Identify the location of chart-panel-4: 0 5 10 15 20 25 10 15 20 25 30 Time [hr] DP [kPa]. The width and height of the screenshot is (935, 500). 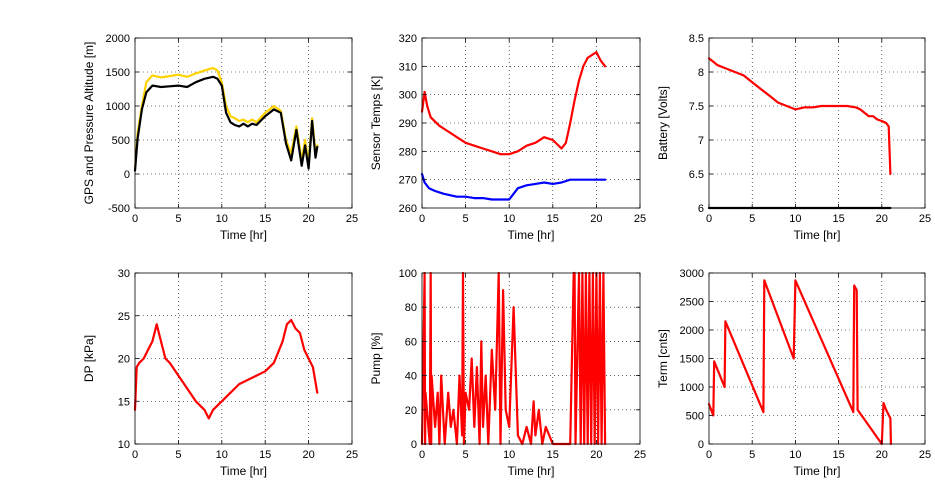
(220, 373).